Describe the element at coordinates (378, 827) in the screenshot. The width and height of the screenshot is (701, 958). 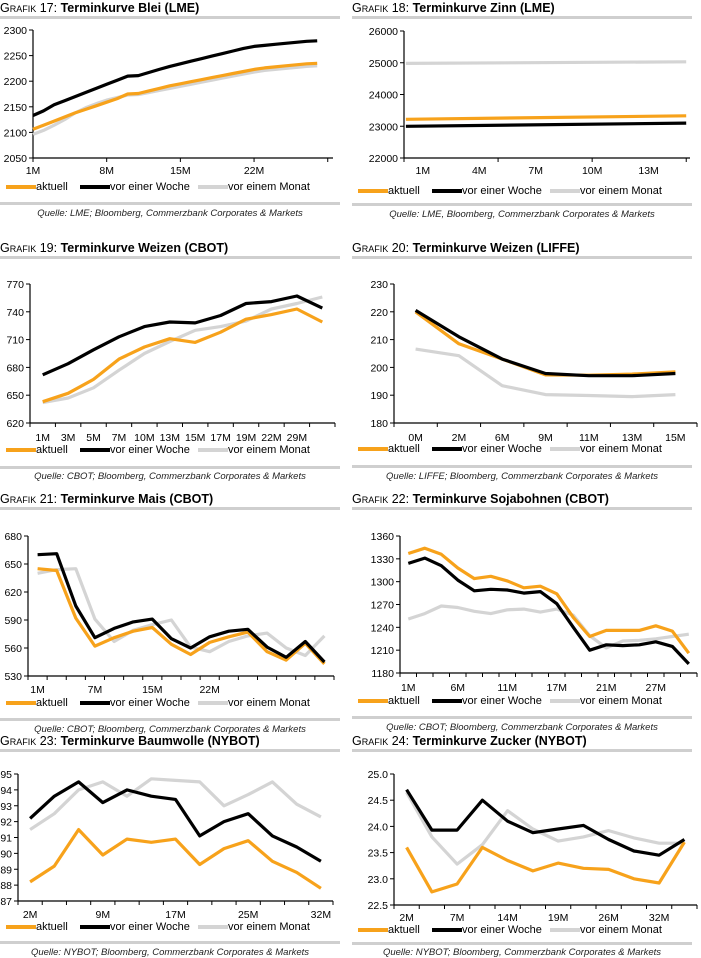
I see `y-tick-label: 24.0` at that location.